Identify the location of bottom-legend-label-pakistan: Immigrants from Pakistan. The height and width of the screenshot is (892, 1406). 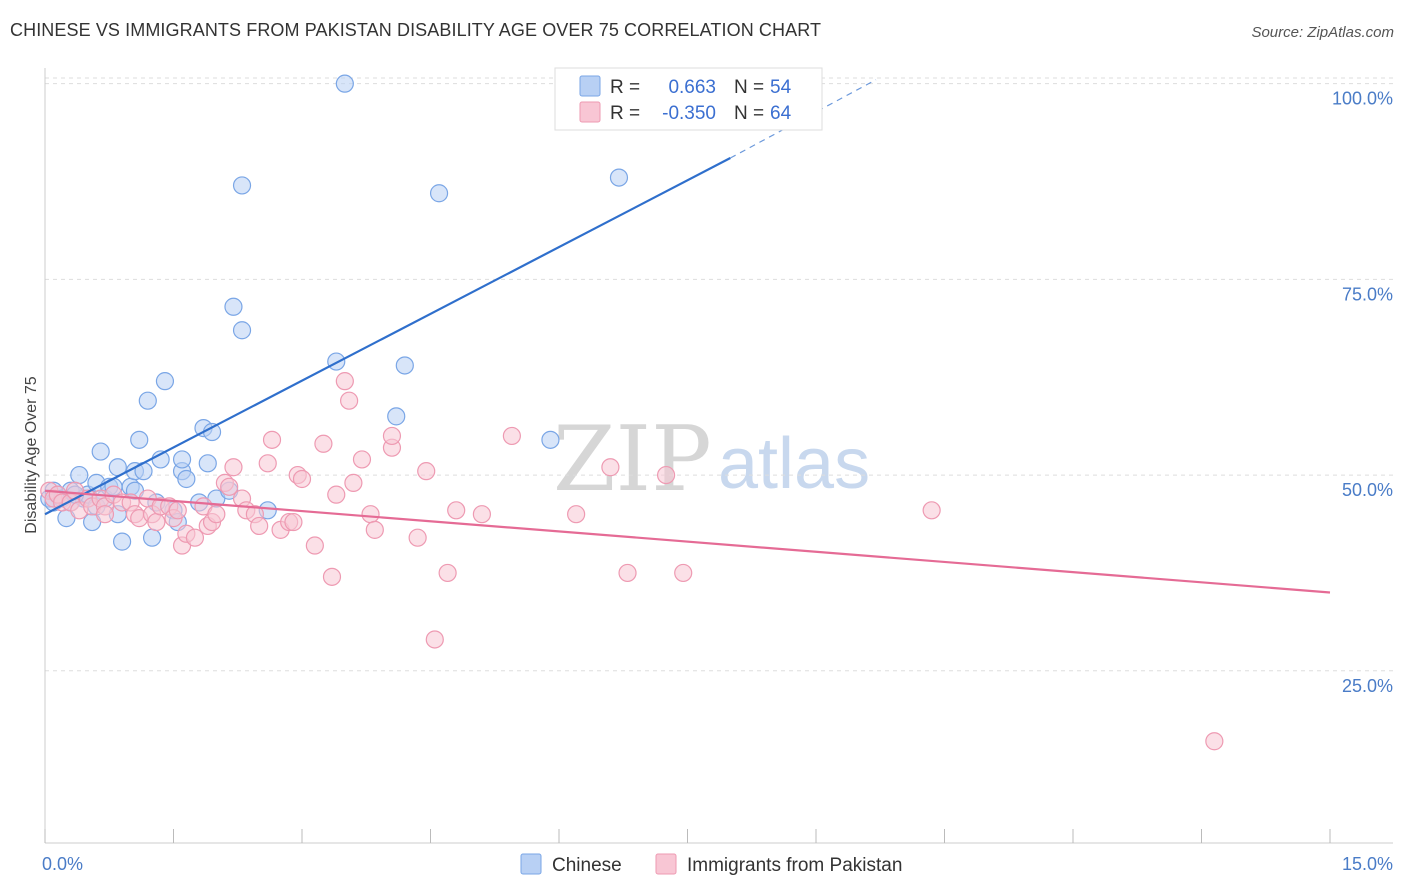
(794, 865).